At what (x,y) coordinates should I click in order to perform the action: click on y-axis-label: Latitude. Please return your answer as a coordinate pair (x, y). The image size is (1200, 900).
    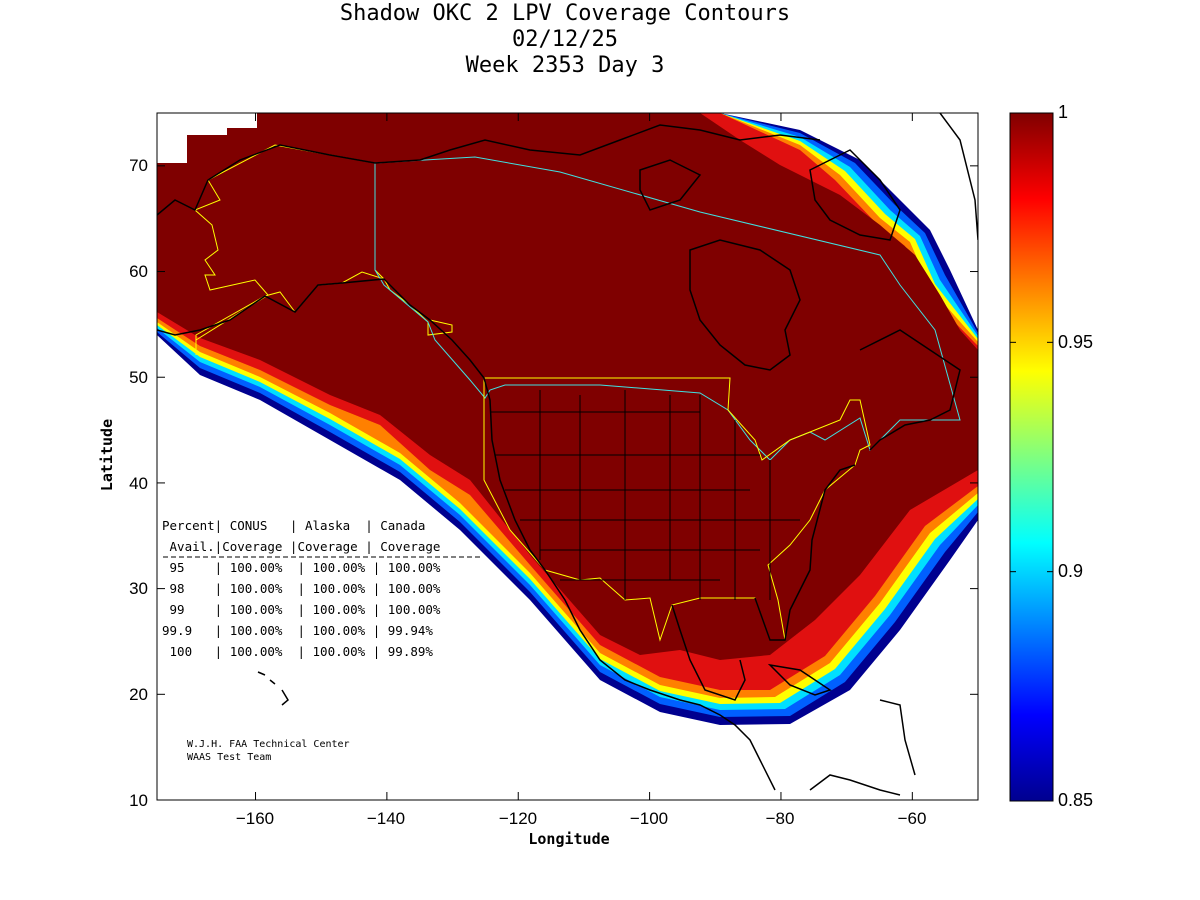
    Looking at the image, I should click on (107, 455).